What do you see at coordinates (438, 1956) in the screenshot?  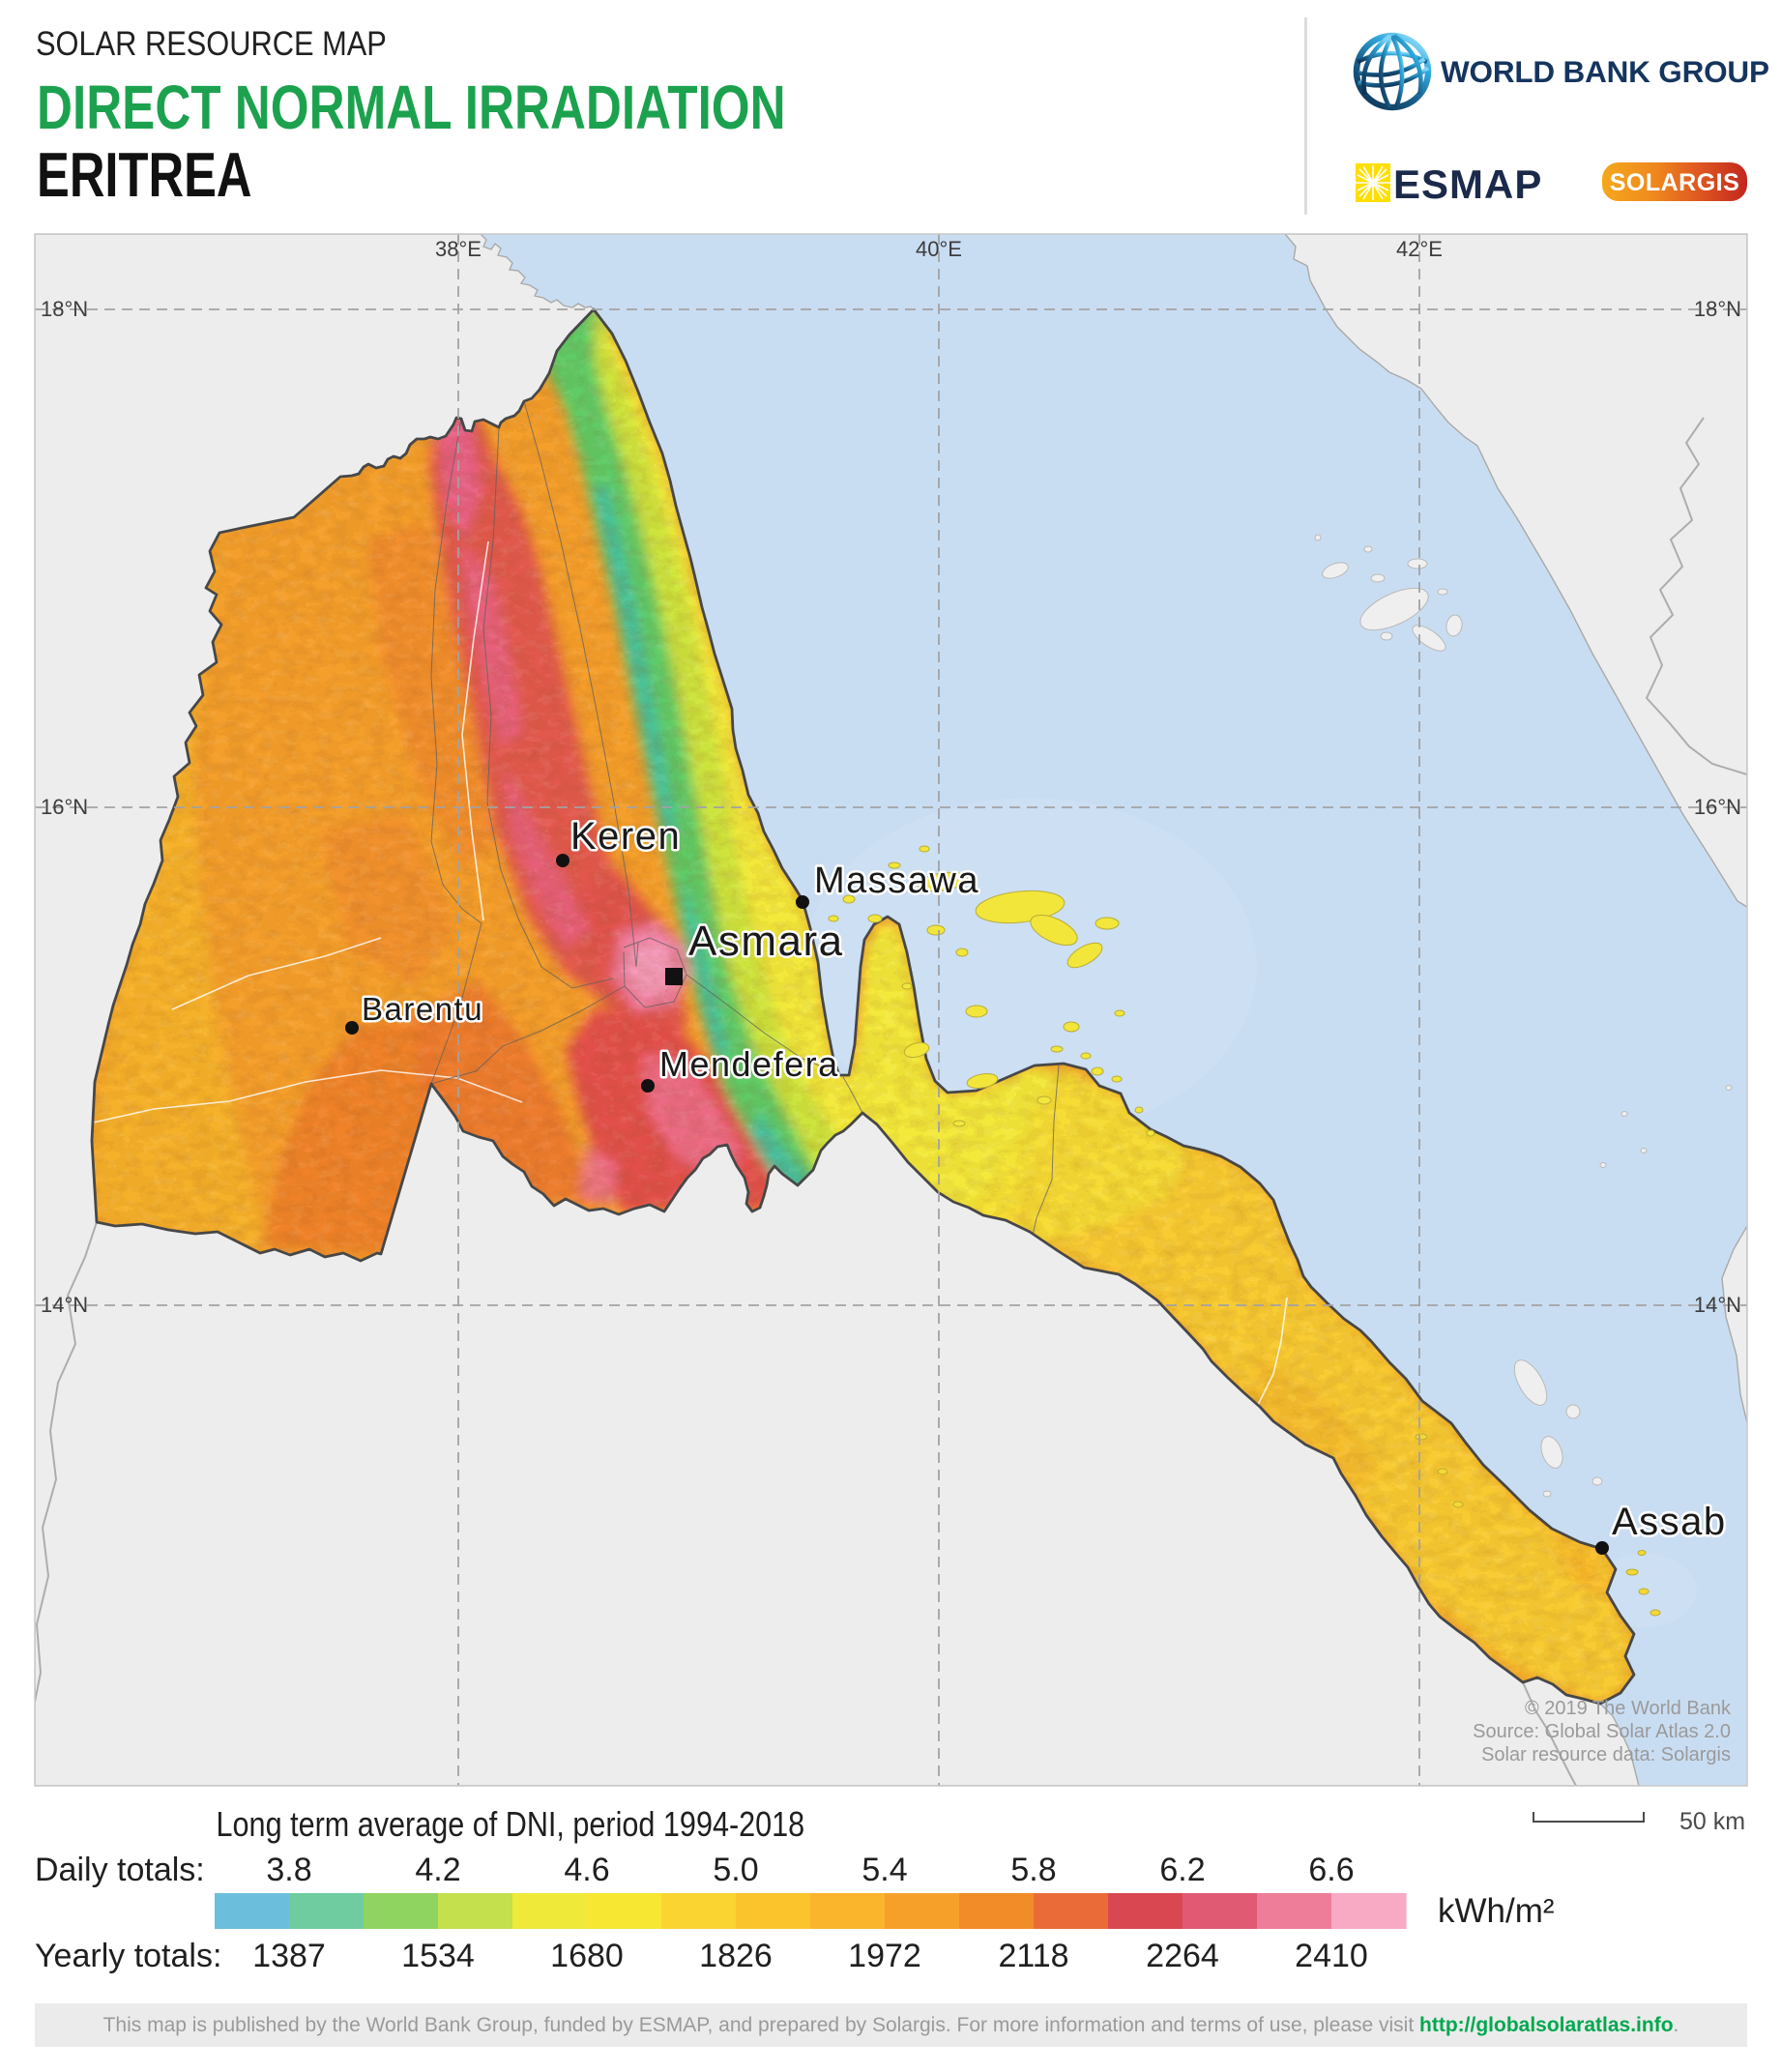 I see `svg-text: 1534` at bounding box center [438, 1956].